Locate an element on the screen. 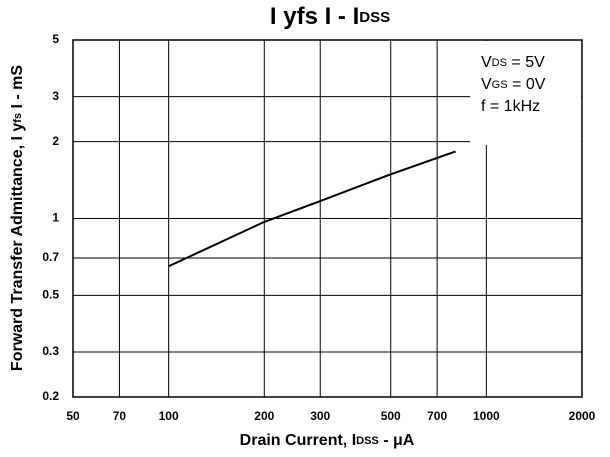 Image resolution: width=610 pixels, height=457 pixels. chart-title-part: DSS is located at coordinates (374, 17).